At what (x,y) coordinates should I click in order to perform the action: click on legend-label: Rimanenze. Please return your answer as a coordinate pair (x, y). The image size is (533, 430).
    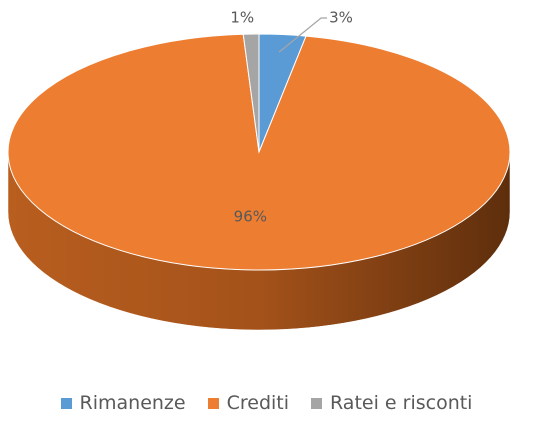
    Looking at the image, I should click on (132, 403).